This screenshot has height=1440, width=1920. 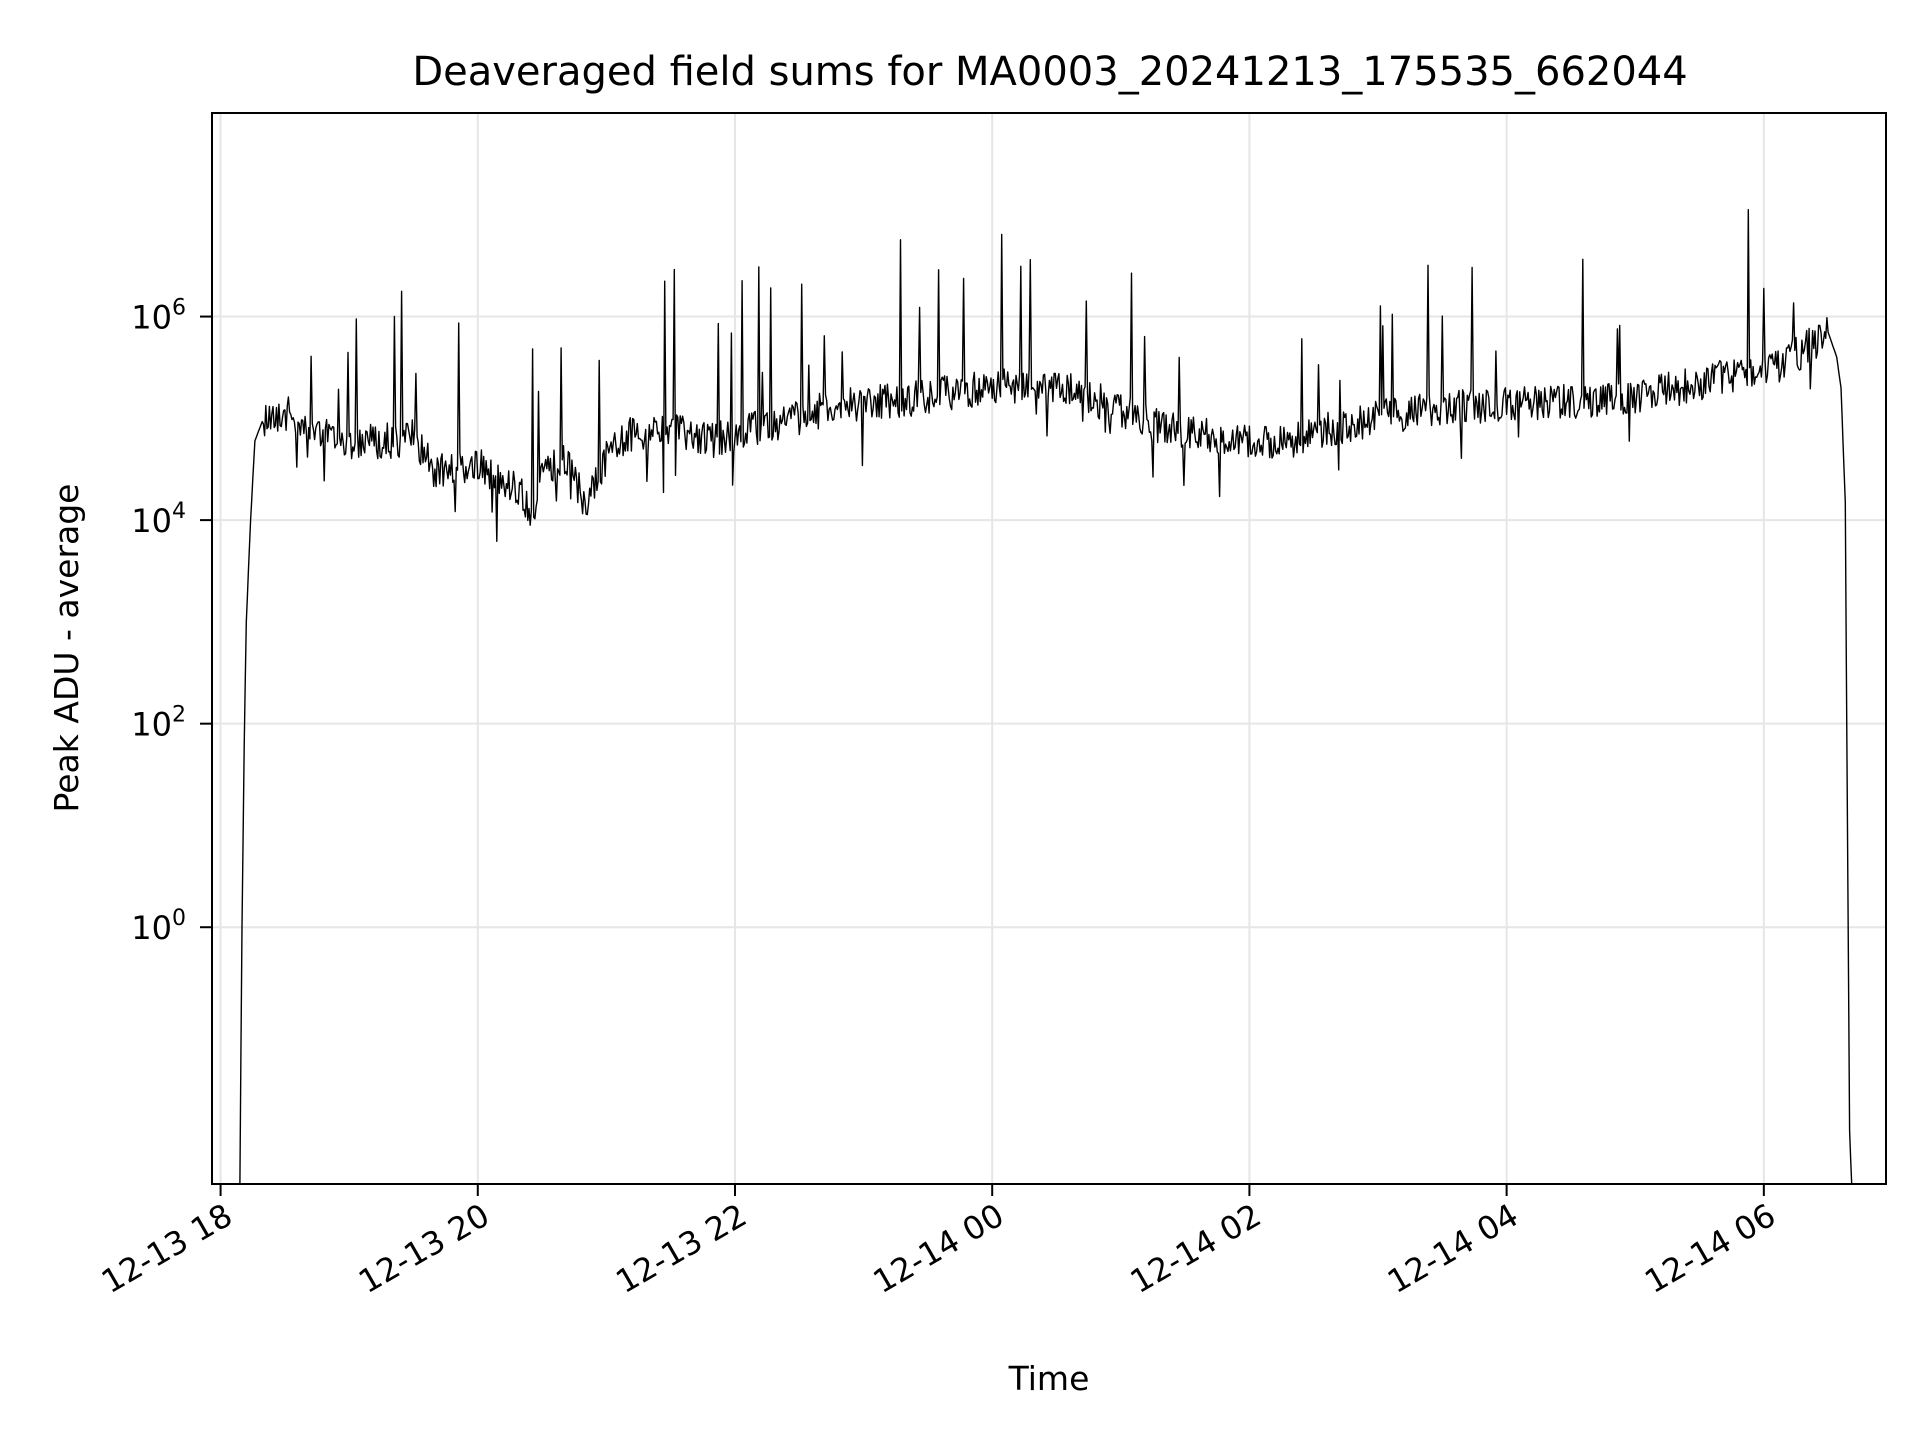 What do you see at coordinates (158, 316) in the screenshot?
I see `y-tick-label: 106` at bounding box center [158, 316].